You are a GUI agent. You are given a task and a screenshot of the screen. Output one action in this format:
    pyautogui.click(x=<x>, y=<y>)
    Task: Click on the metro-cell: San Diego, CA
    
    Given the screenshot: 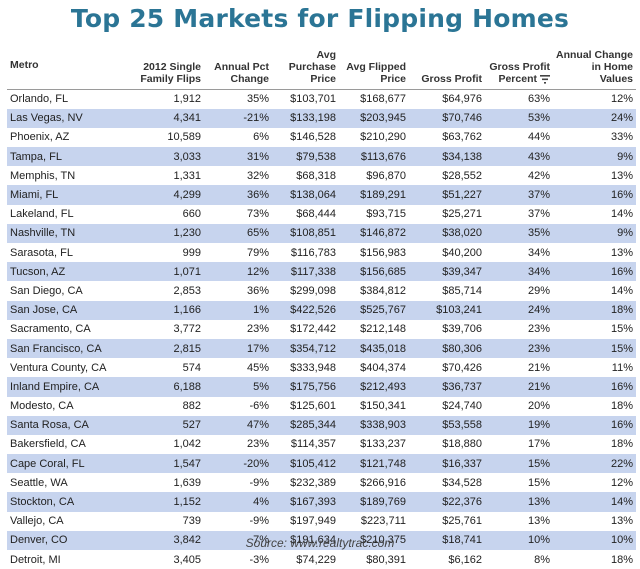 What is the action you would take?
    pyautogui.click(x=46, y=290)
    